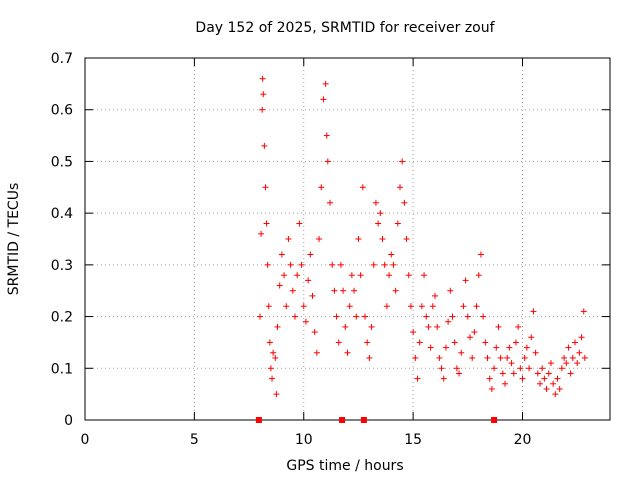 This screenshot has height=480, width=640. I want to click on y-tick-label: 0.2, so click(62, 318).